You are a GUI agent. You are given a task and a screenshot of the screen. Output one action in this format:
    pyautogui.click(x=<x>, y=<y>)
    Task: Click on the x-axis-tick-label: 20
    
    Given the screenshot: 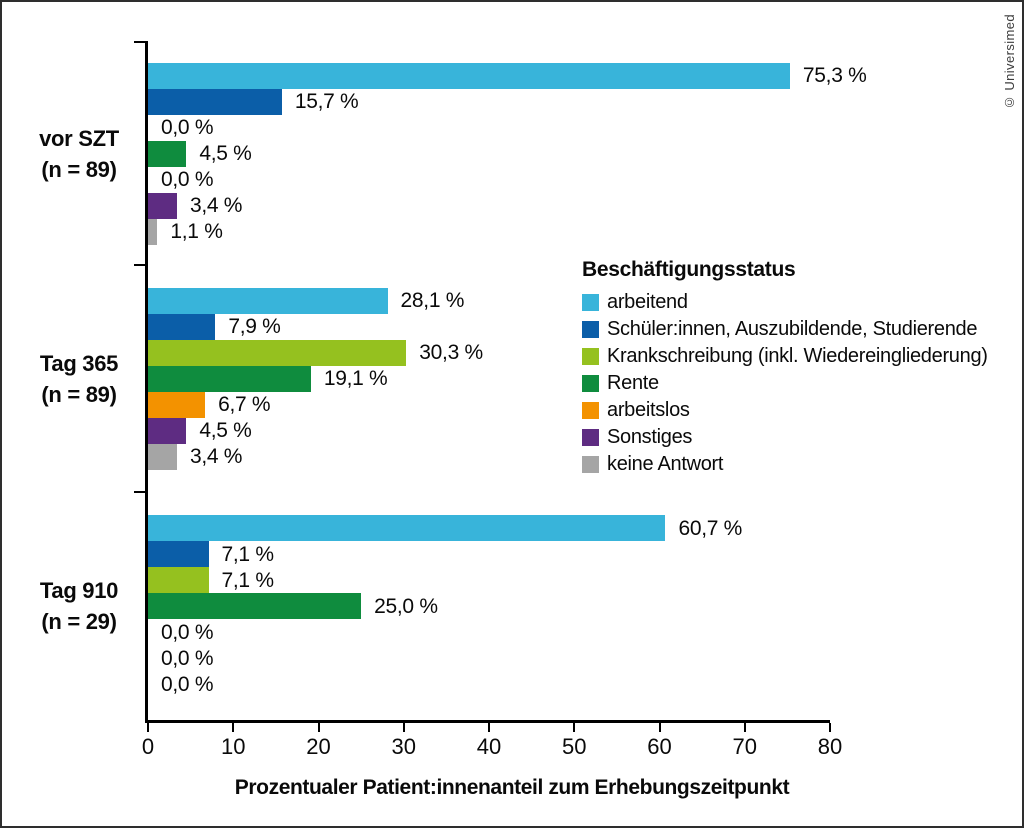 What is the action you would take?
    pyautogui.click(x=318, y=746)
    